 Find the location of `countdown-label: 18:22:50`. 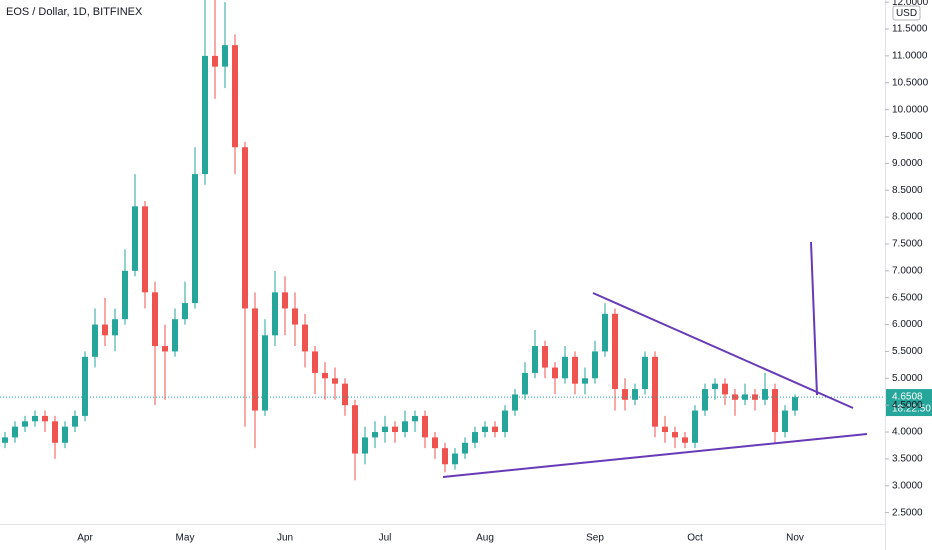

countdown-label: 18:22:50 is located at coordinates (911, 409).